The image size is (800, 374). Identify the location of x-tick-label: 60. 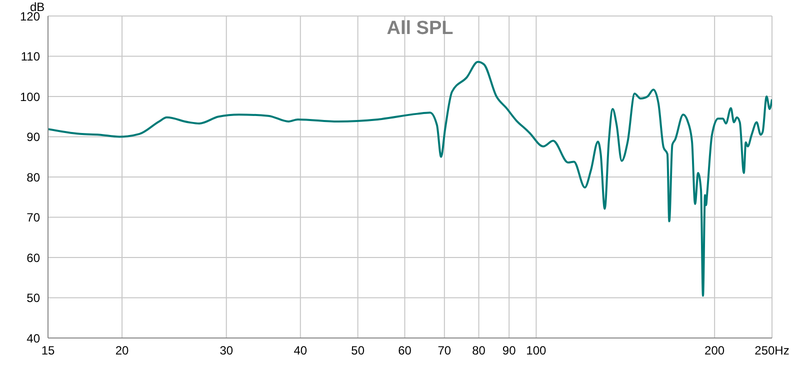
(405, 351).